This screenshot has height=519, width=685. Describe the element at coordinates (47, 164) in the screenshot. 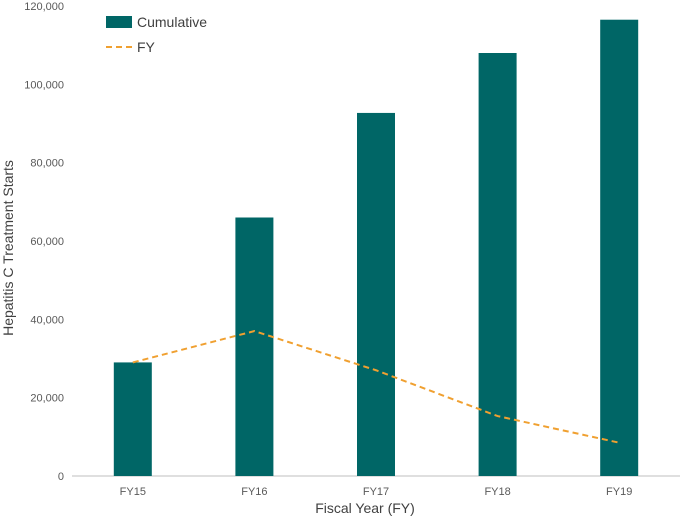

I see `y-tick-label: 80,000` at that location.